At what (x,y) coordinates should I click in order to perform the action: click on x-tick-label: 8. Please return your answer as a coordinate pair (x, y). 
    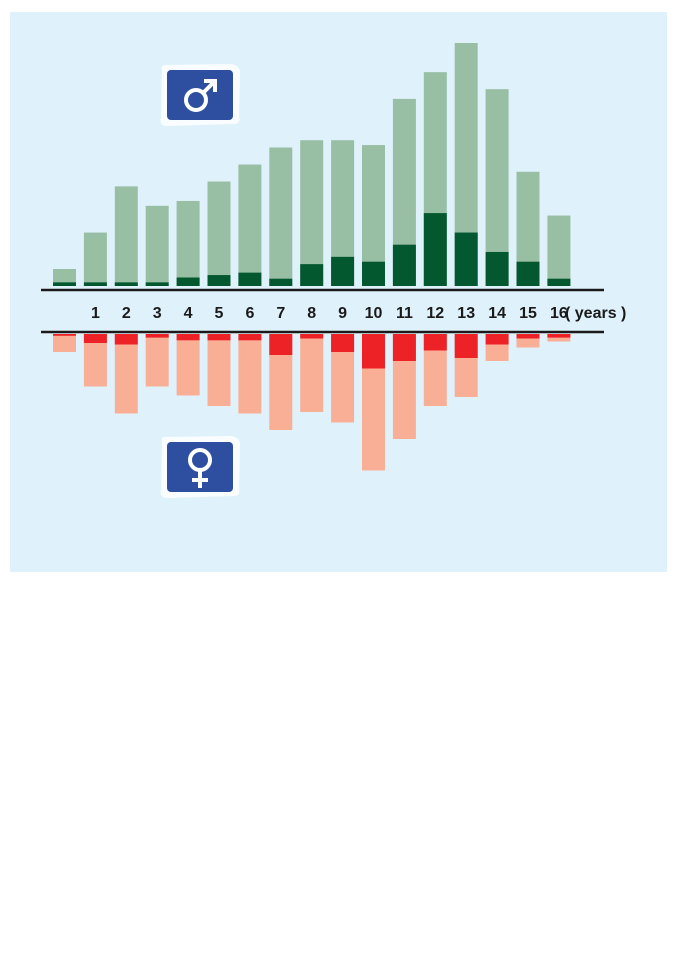
    Looking at the image, I should click on (311, 313).